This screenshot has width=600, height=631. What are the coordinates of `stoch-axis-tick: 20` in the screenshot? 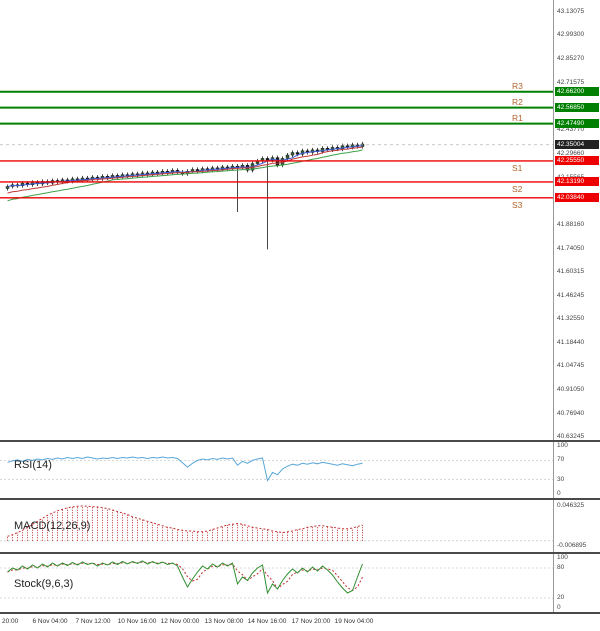 It's located at (561, 597).